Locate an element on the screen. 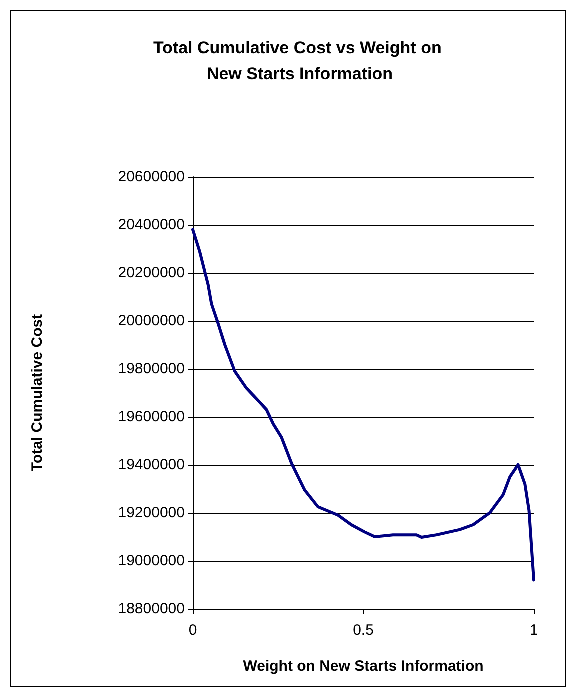 The image size is (576, 699). y-axis-title: Total Cumulative Cost is located at coordinates (37, 393).